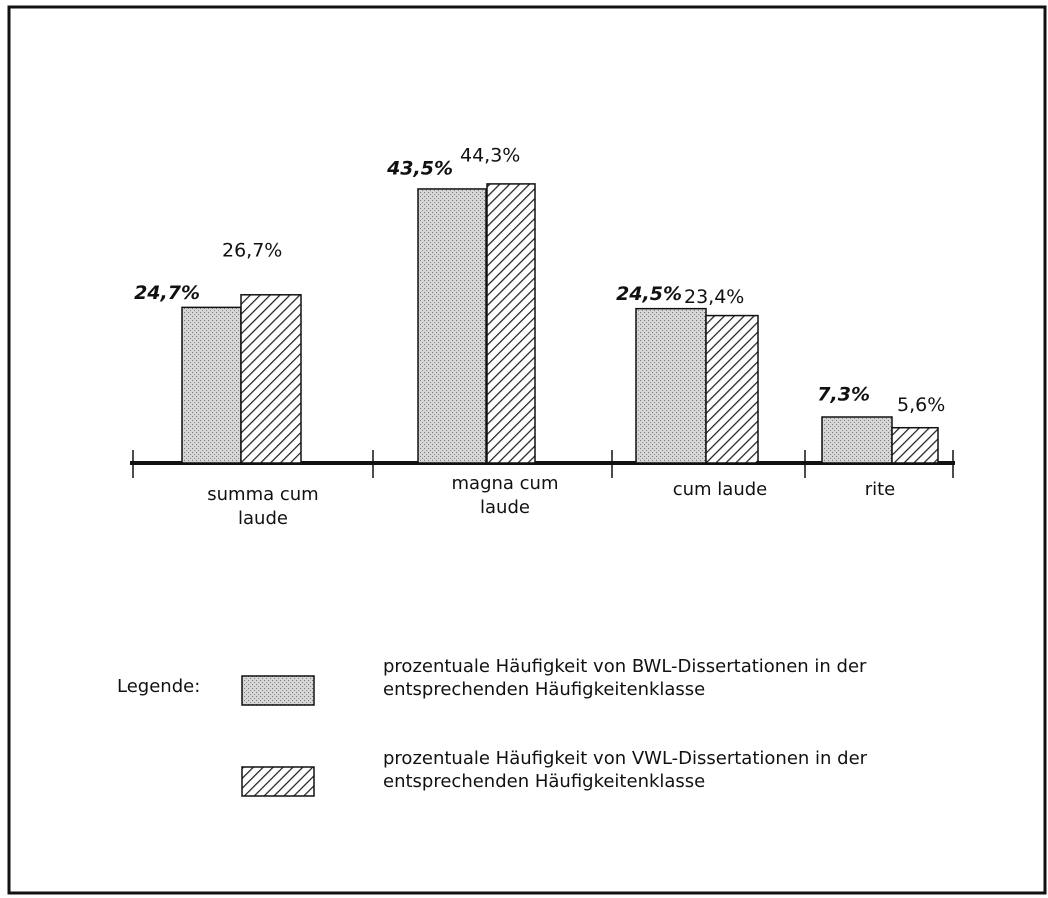  I want to click on x-tick-label: magna cum laude, so click(505, 495).